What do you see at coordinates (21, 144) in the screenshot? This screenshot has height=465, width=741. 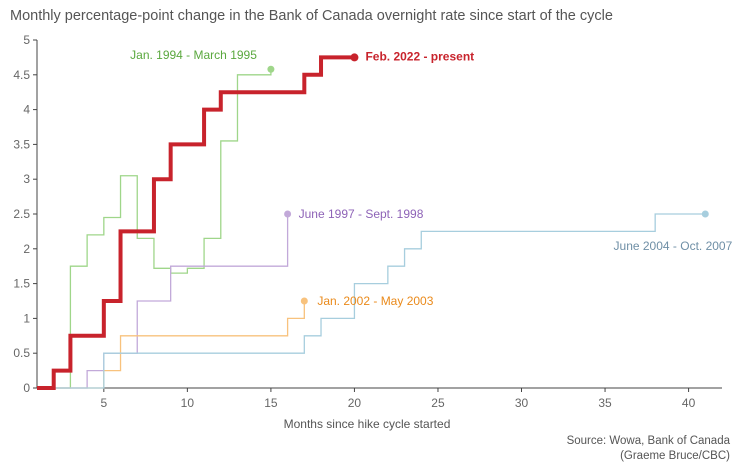 I see `y-tick-label: 3.5` at bounding box center [21, 144].